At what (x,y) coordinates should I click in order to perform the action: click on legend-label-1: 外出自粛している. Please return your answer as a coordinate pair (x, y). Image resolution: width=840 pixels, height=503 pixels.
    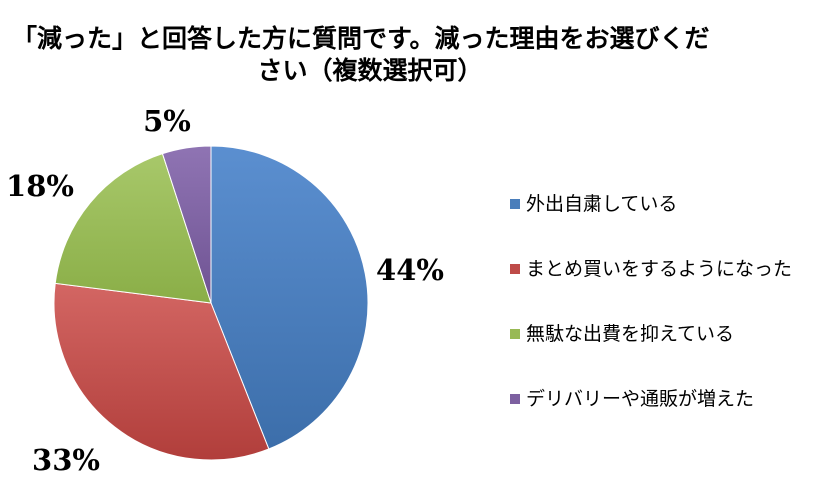
    Looking at the image, I should click on (601, 204).